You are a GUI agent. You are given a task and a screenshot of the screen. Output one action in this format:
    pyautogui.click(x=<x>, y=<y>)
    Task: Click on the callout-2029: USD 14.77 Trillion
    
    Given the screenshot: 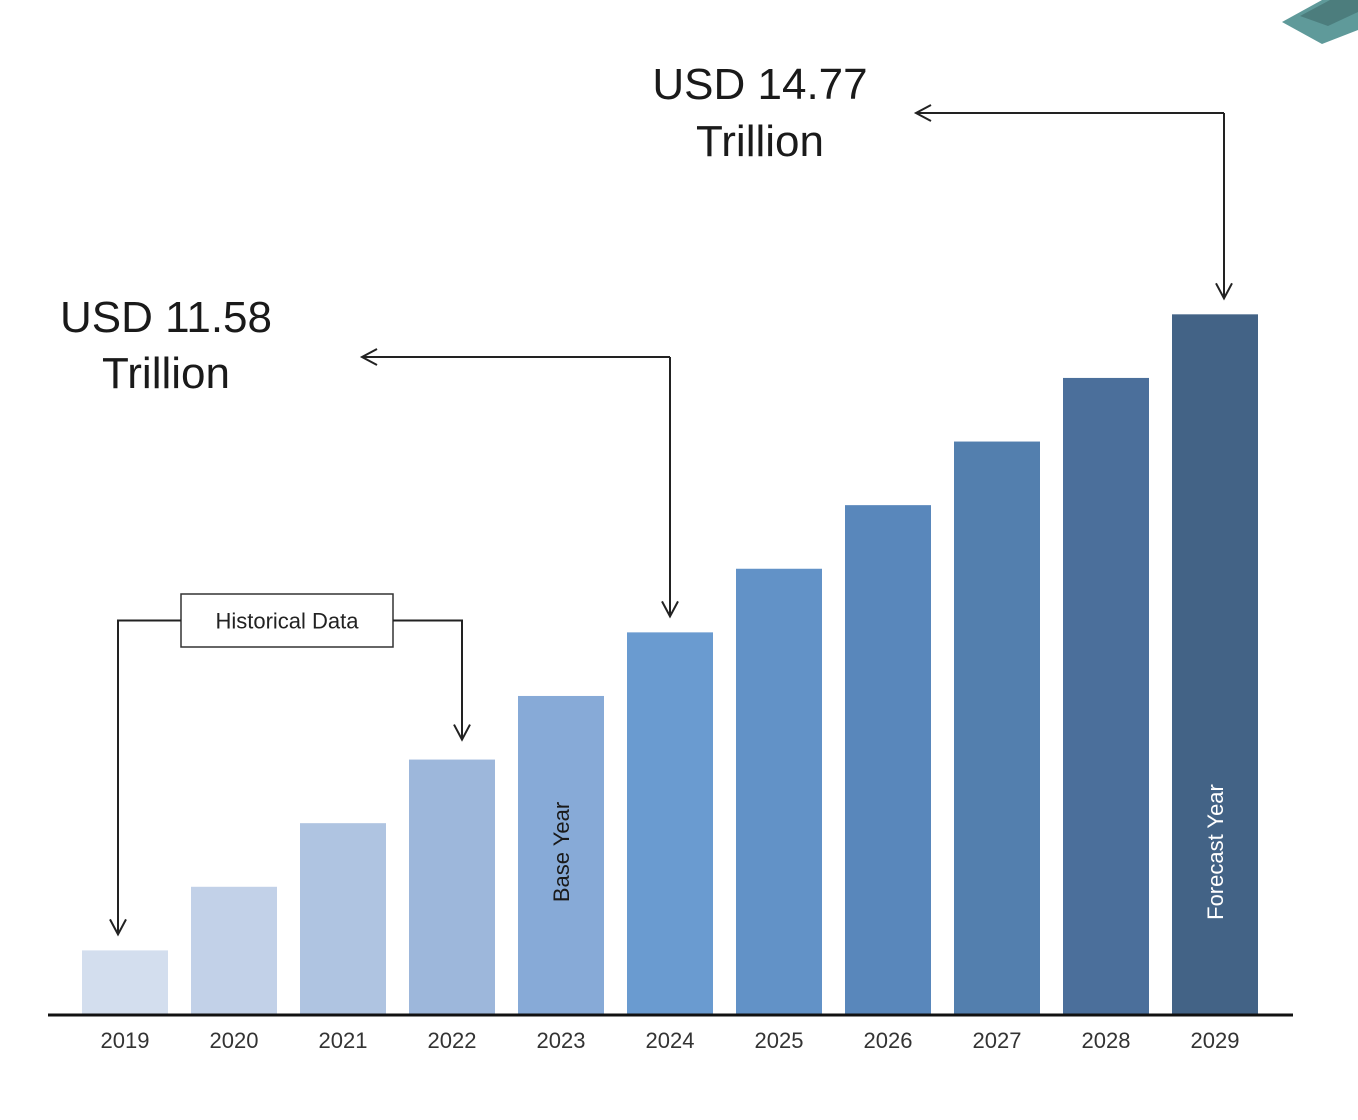 What is the action you would take?
    pyautogui.click(x=942, y=180)
    